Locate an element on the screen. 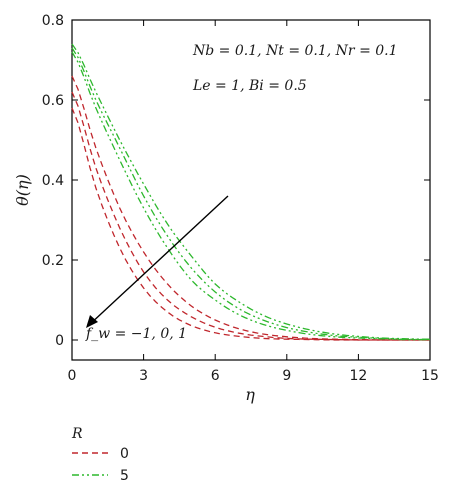 This screenshot has height=500, width=450. trend-arrow-line is located at coordinates (158, 261).